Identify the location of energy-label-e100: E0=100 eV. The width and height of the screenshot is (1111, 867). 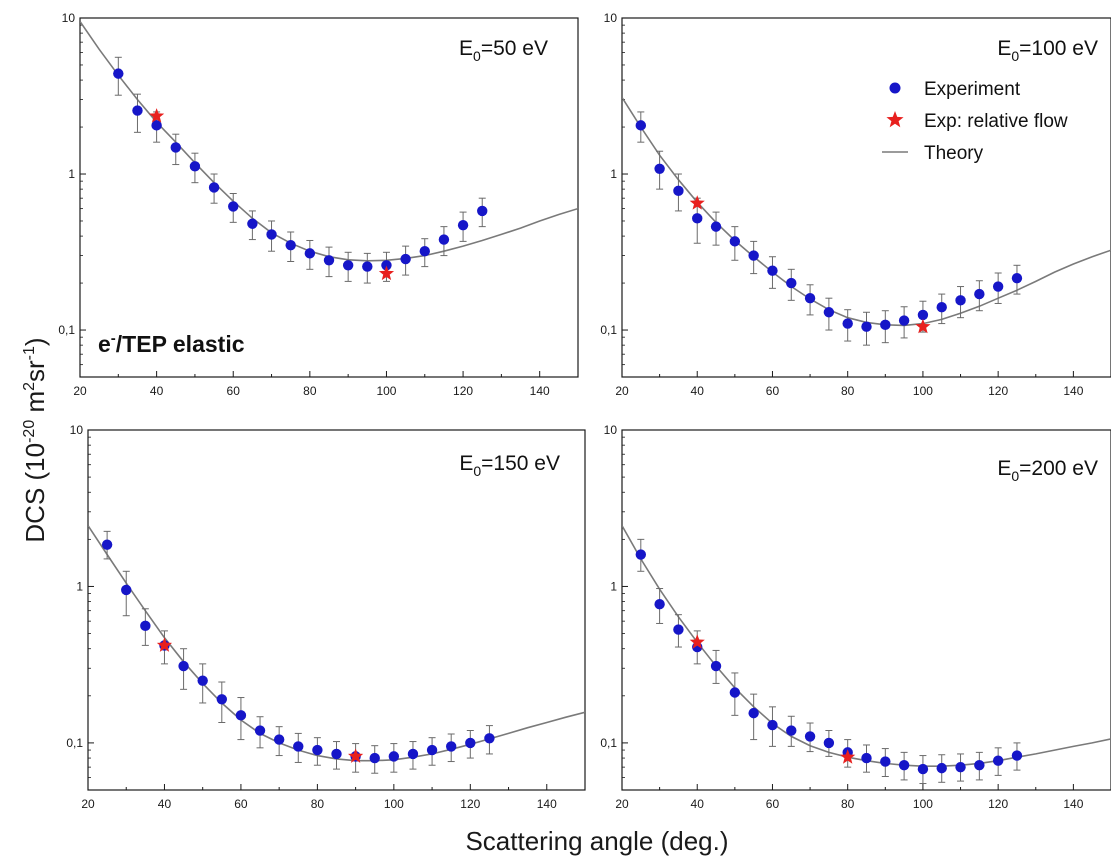
(1047, 50).